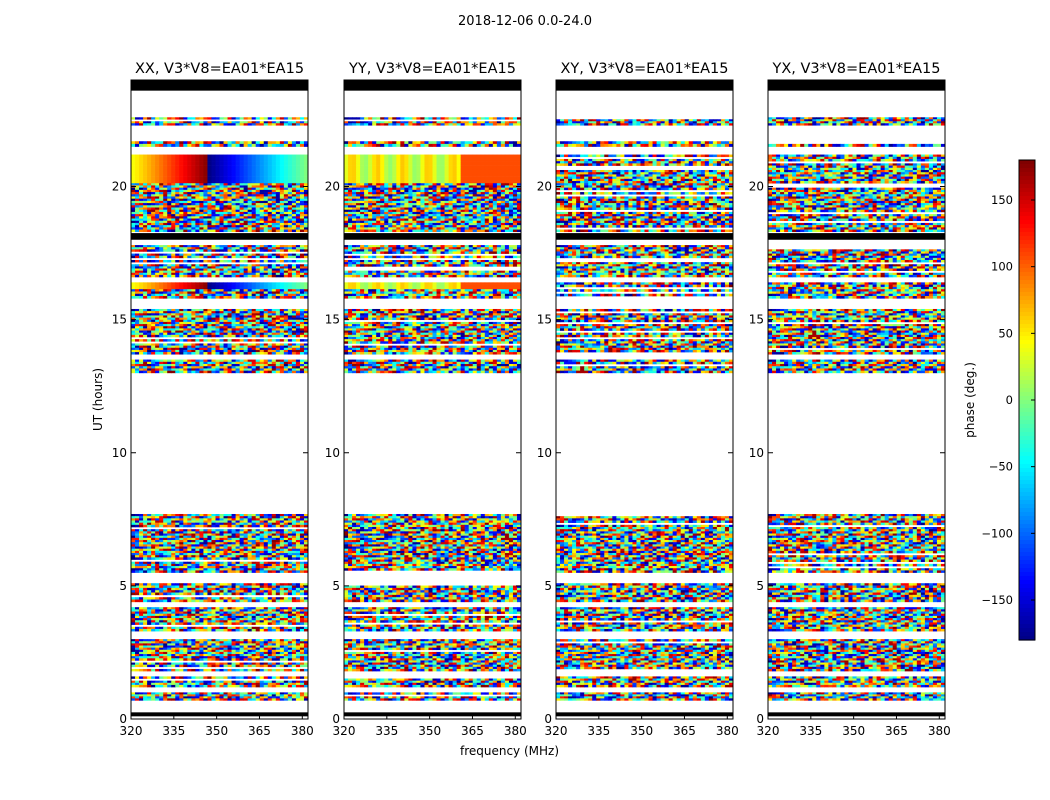 Image resolution: width=1050 pixels, height=800 pixels. Describe the element at coordinates (98, 399) in the screenshot. I see `y-axis-label: UT (hours)` at that location.